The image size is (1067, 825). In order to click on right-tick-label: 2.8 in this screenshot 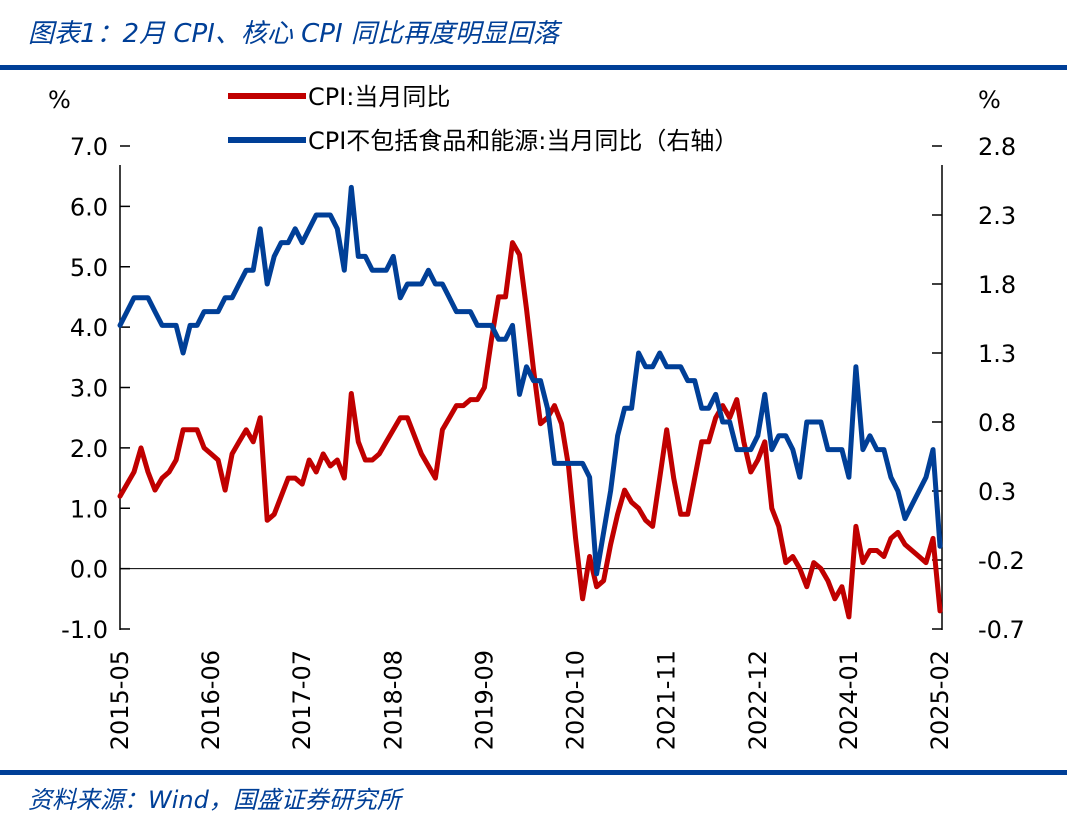, I will do `click(997, 147)`.